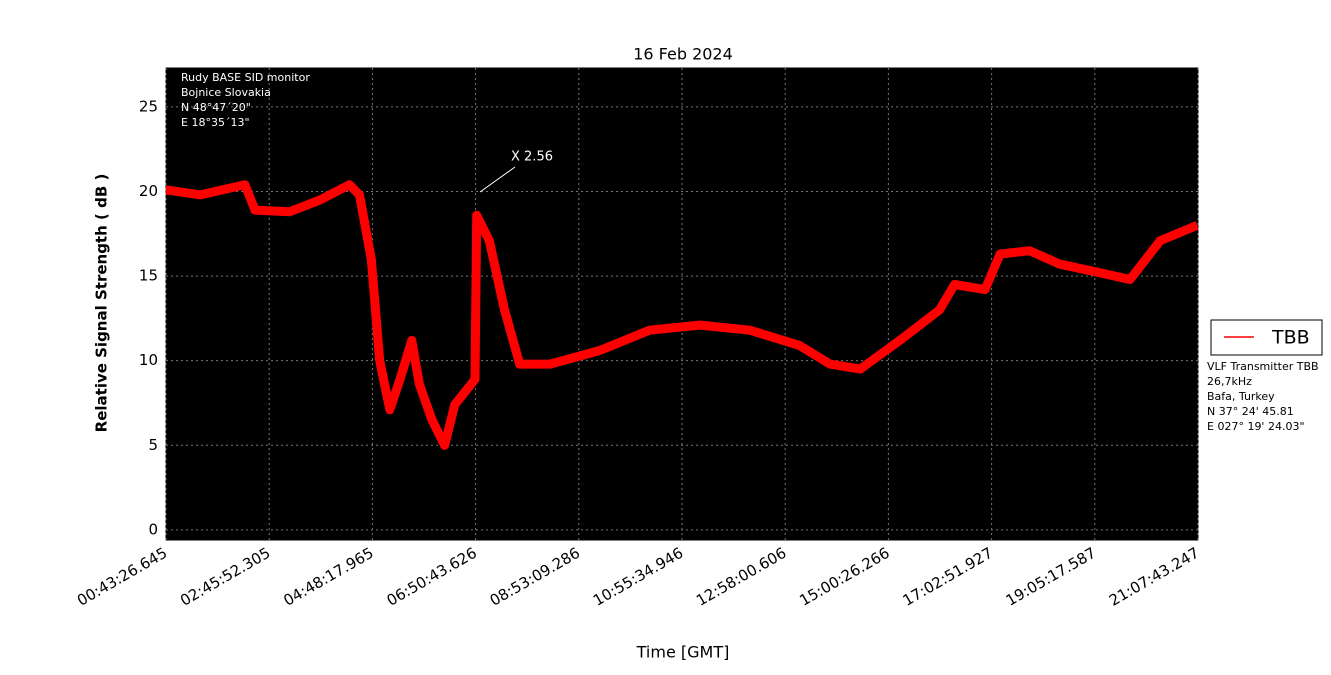  Describe the element at coordinates (226, 92) in the screenshot. I see `station-note: Bojnice Slovakia` at that location.